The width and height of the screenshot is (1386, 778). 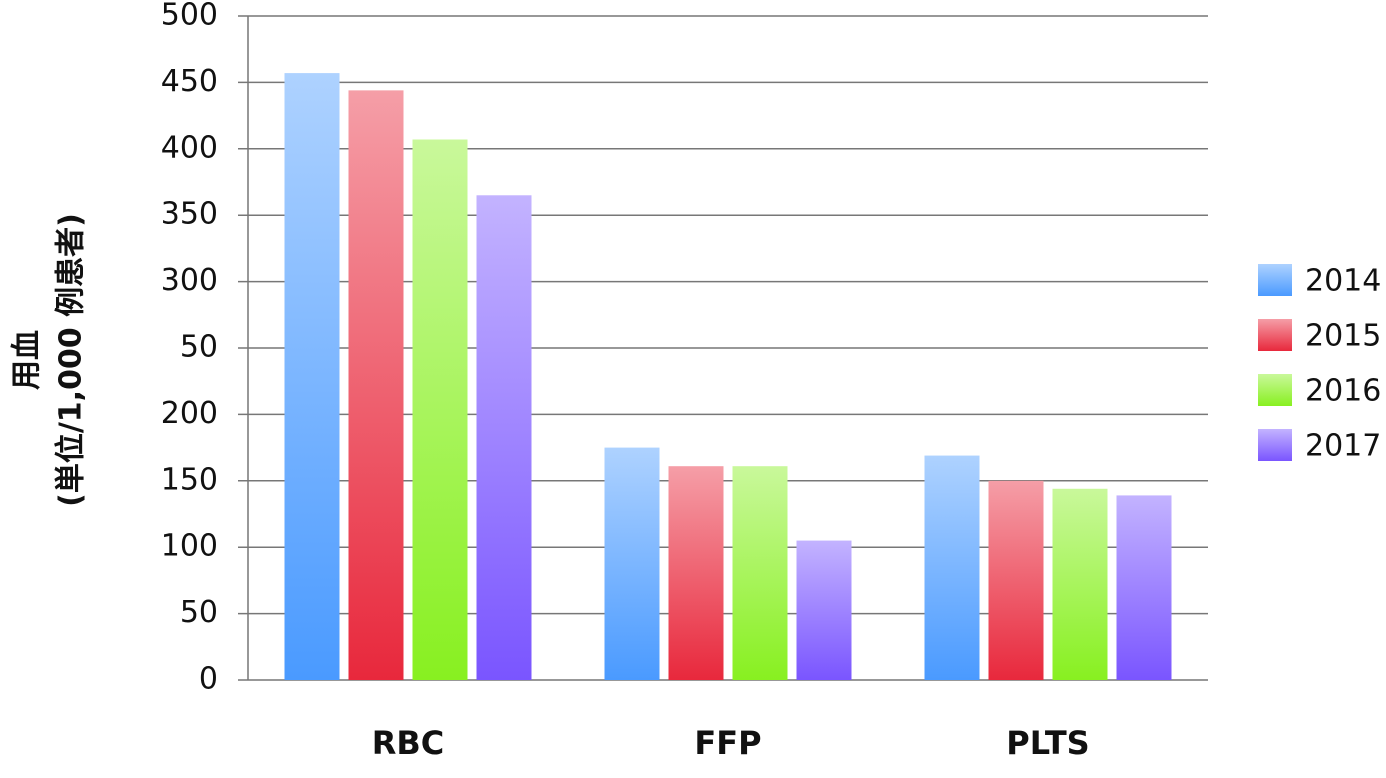 I want to click on y-tick-label: 300, so click(x=189, y=280).